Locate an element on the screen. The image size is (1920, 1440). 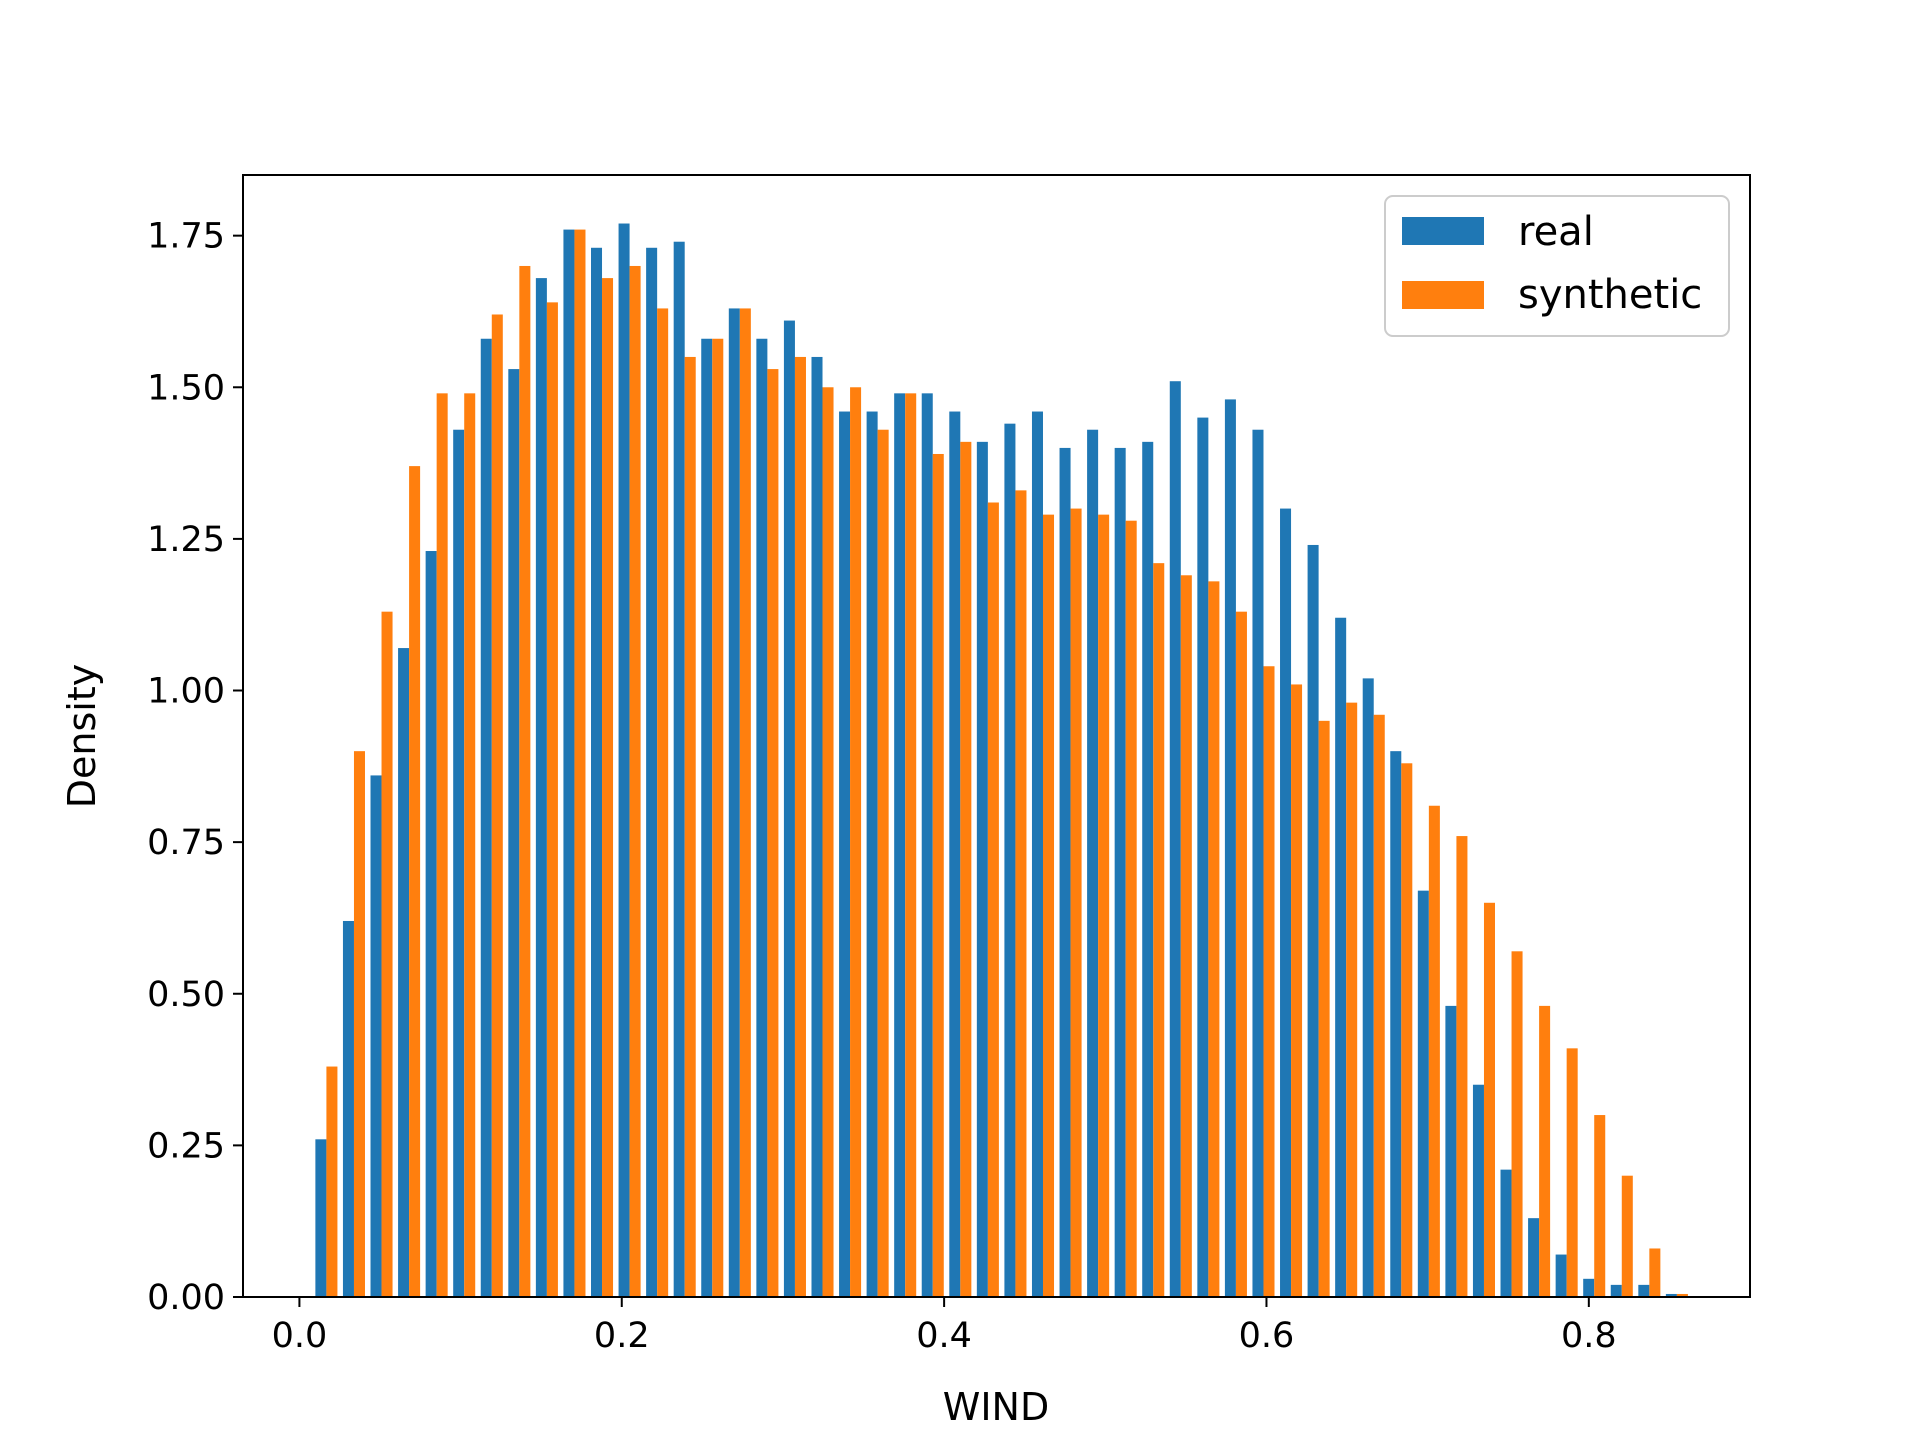
y-tick-label: 1.75 is located at coordinates (186, 237).